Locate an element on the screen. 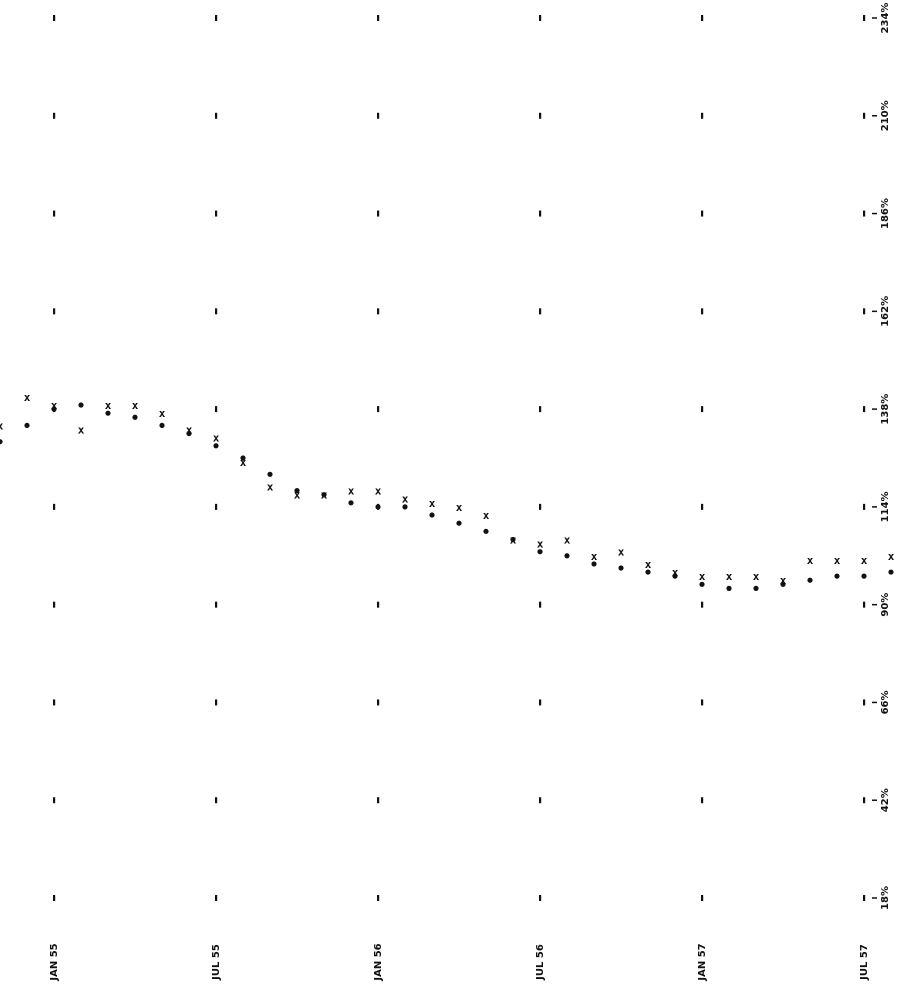 This screenshot has width=899, height=995. y-tick-label: 66% is located at coordinates (885, 702).